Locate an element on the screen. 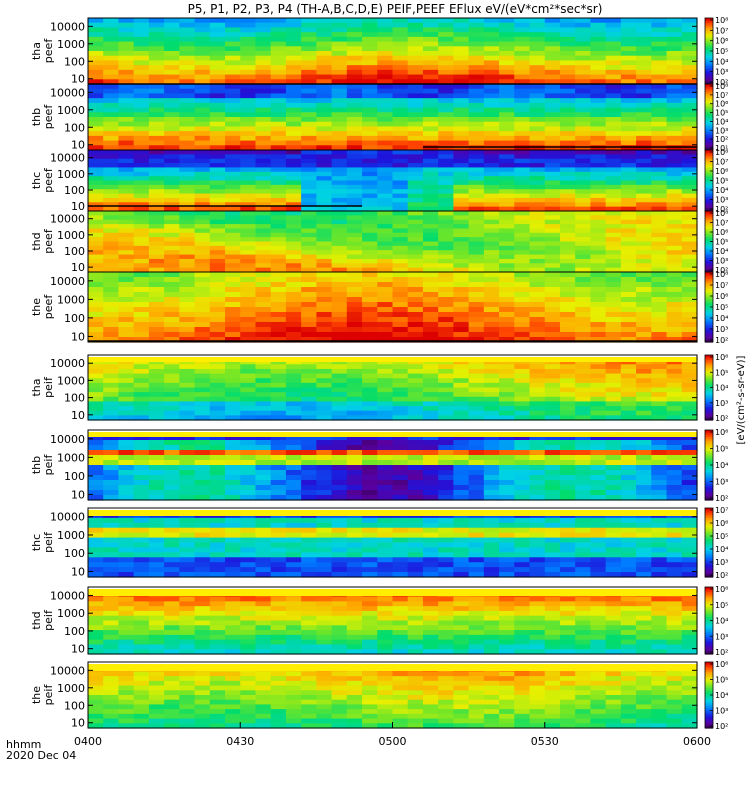 This screenshot has height=800, width=750. colorbar-tick-label: 10³ is located at coordinates (721, 72).